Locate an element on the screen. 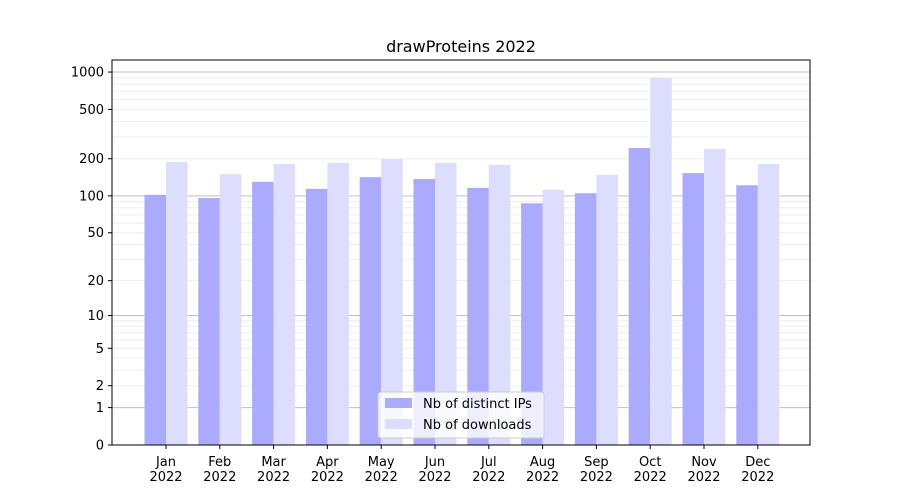  y-tick-label: 500 is located at coordinates (91, 110).